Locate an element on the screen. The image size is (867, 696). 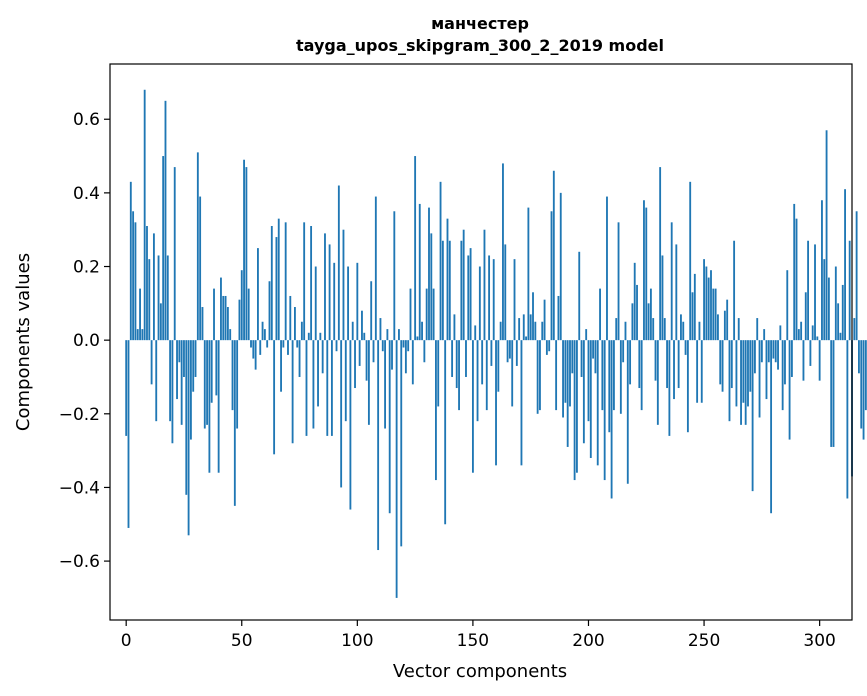
x-axis-label: Vector components is located at coordinates (480, 671).